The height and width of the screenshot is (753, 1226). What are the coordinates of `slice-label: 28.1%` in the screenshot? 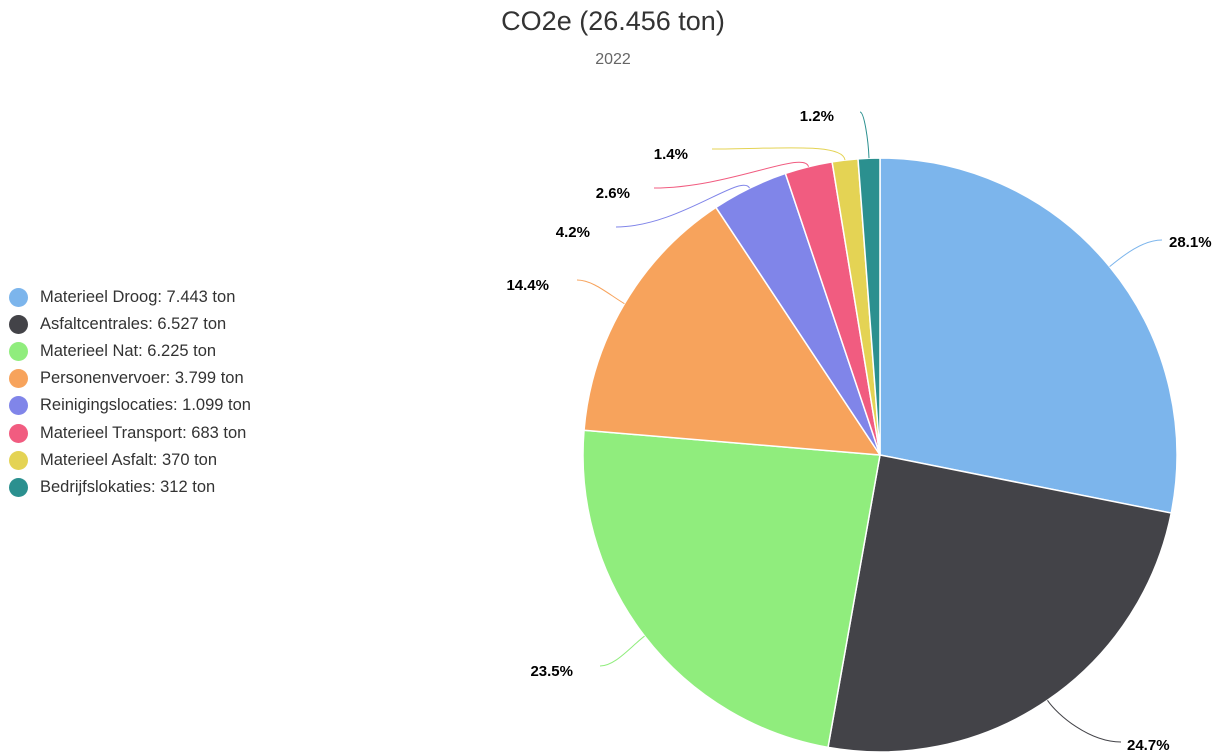 It's located at (1190, 242).